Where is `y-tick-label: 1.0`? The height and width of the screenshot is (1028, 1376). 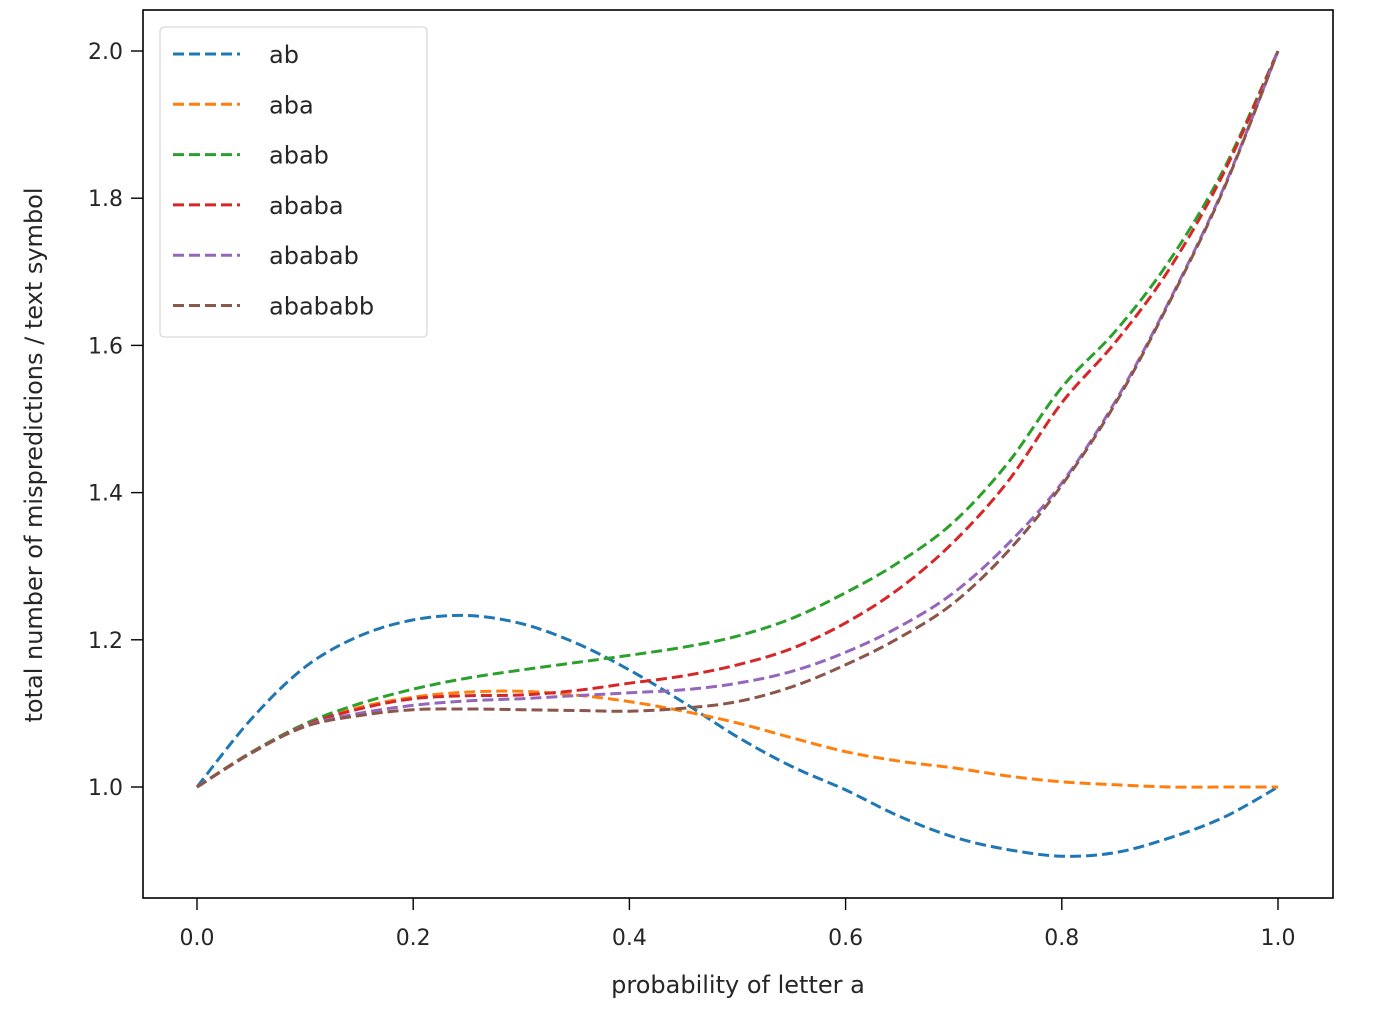
y-tick-label: 1.0 is located at coordinates (105, 788).